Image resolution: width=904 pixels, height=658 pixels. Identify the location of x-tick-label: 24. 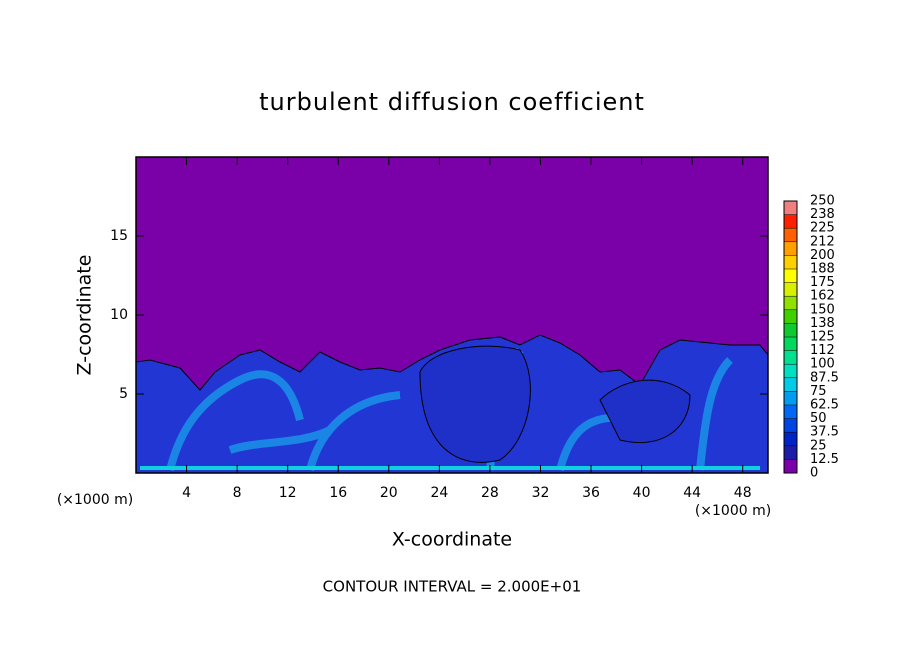
(439, 493).